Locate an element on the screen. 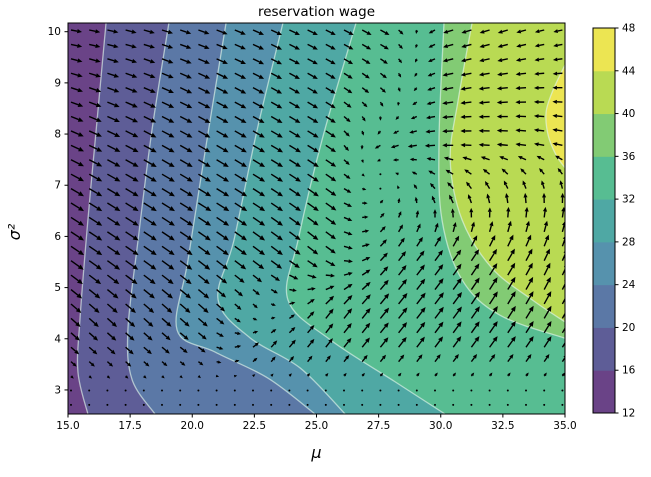  colorbar-band is located at coordinates (604, 178).